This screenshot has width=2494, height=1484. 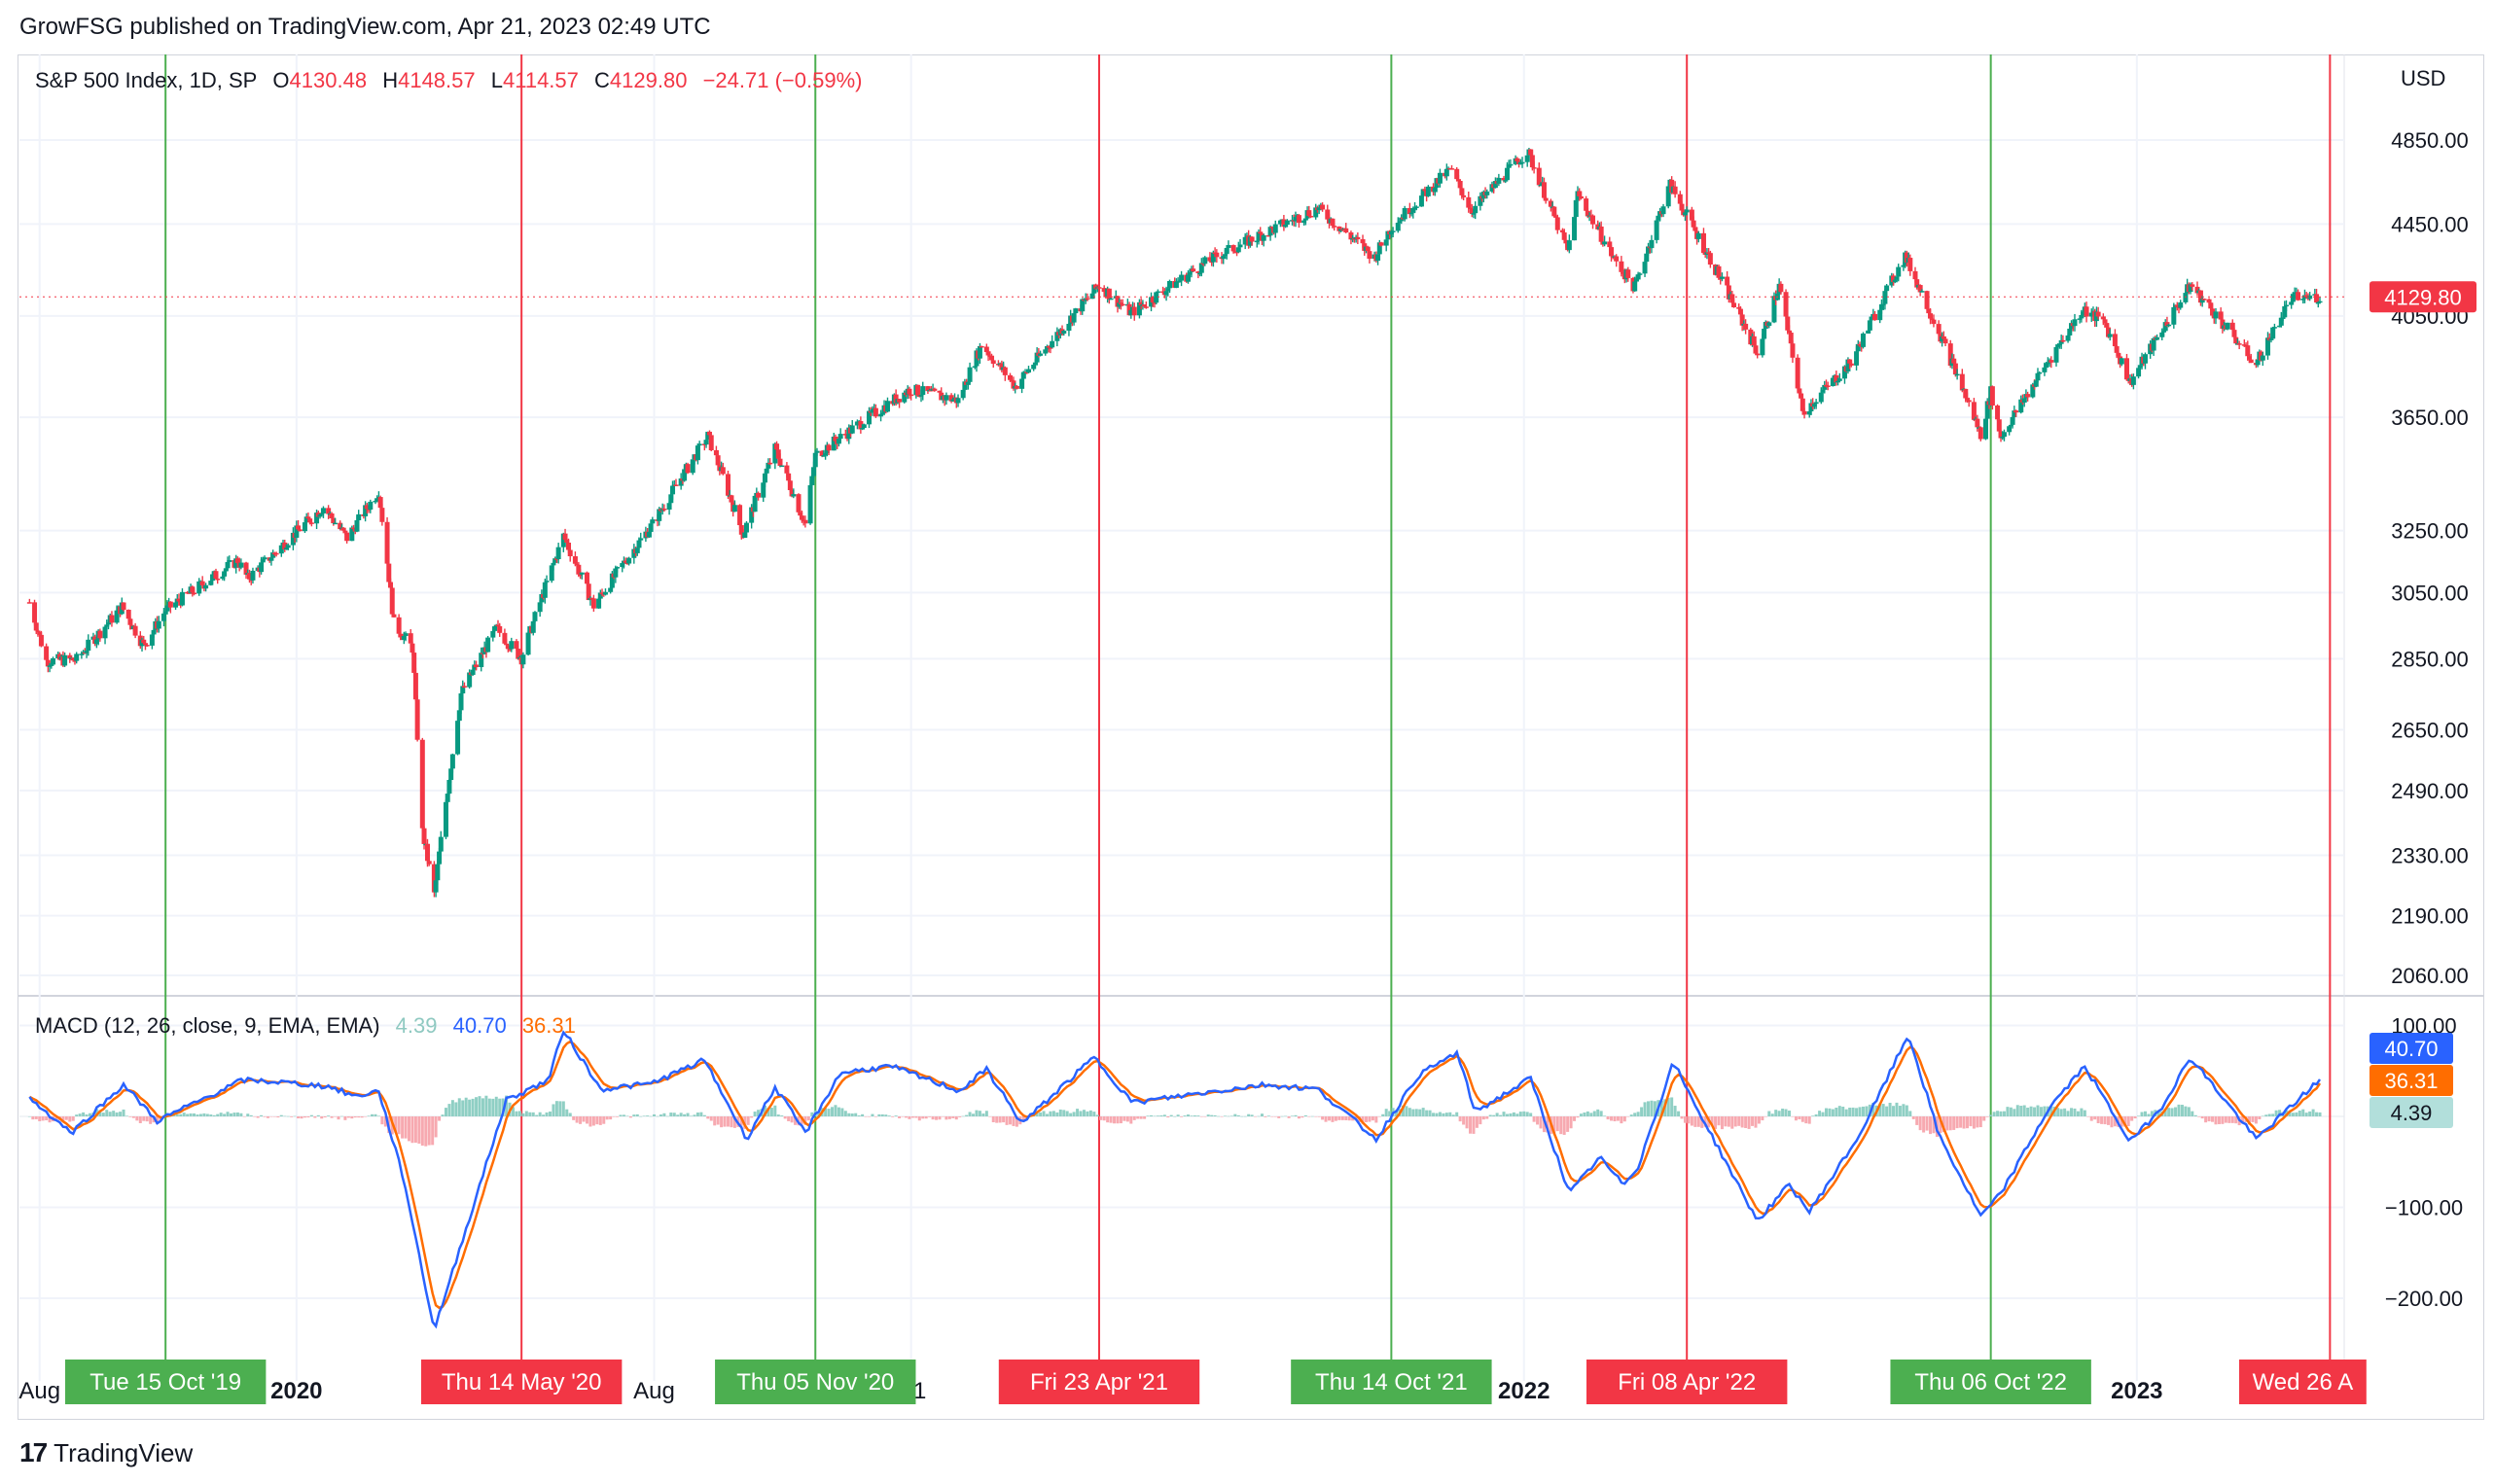 What do you see at coordinates (123, 1452) in the screenshot?
I see `tradingview-brand: TradingView` at bounding box center [123, 1452].